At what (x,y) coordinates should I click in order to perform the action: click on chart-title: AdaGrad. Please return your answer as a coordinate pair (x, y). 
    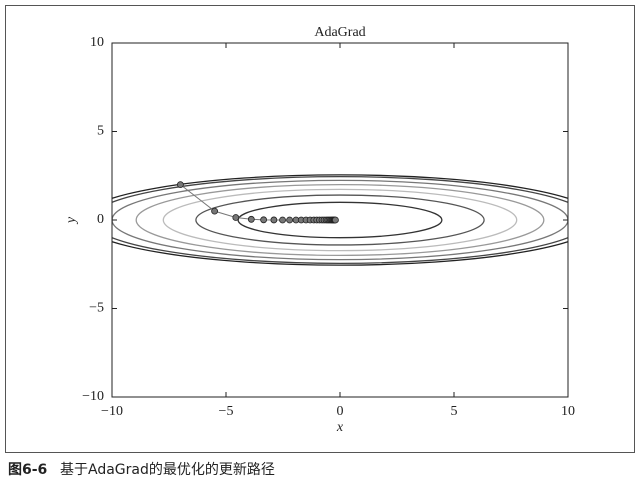
    Looking at the image, I should click on (339, 32).